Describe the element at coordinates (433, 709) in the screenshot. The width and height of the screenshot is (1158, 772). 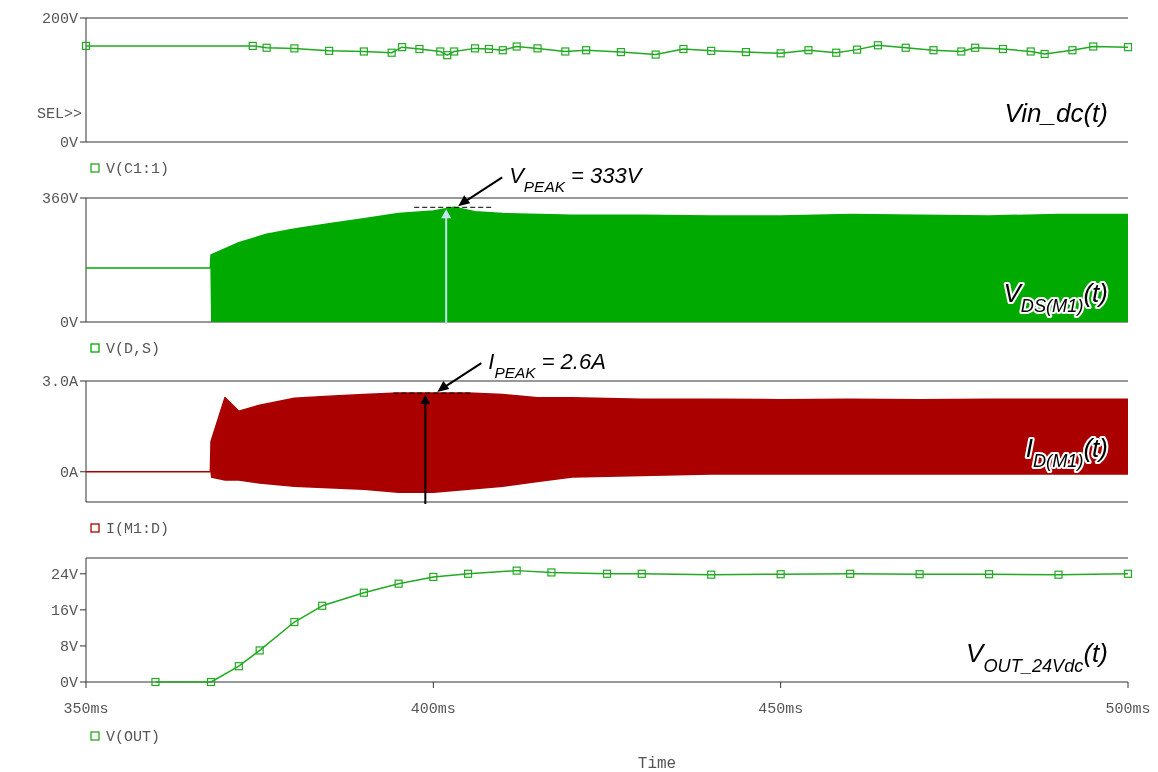
I see `x-tick-label: 400ms` at that location.